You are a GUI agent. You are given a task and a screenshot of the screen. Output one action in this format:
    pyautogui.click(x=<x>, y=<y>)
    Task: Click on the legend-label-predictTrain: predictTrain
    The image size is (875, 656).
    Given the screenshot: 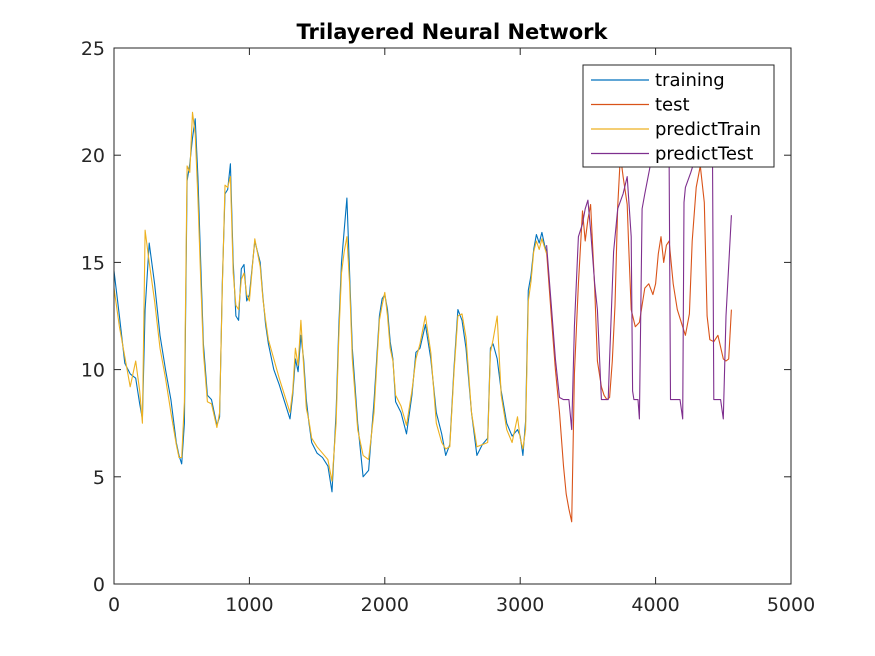 What is the action you would take?
    pyautogui.click(x=708, y=129)
    